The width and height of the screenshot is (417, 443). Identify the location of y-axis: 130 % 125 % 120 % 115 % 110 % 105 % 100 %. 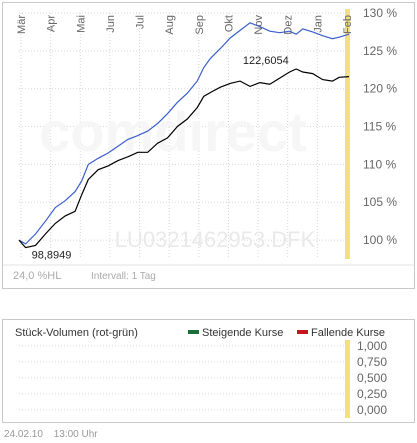
(380, 126).